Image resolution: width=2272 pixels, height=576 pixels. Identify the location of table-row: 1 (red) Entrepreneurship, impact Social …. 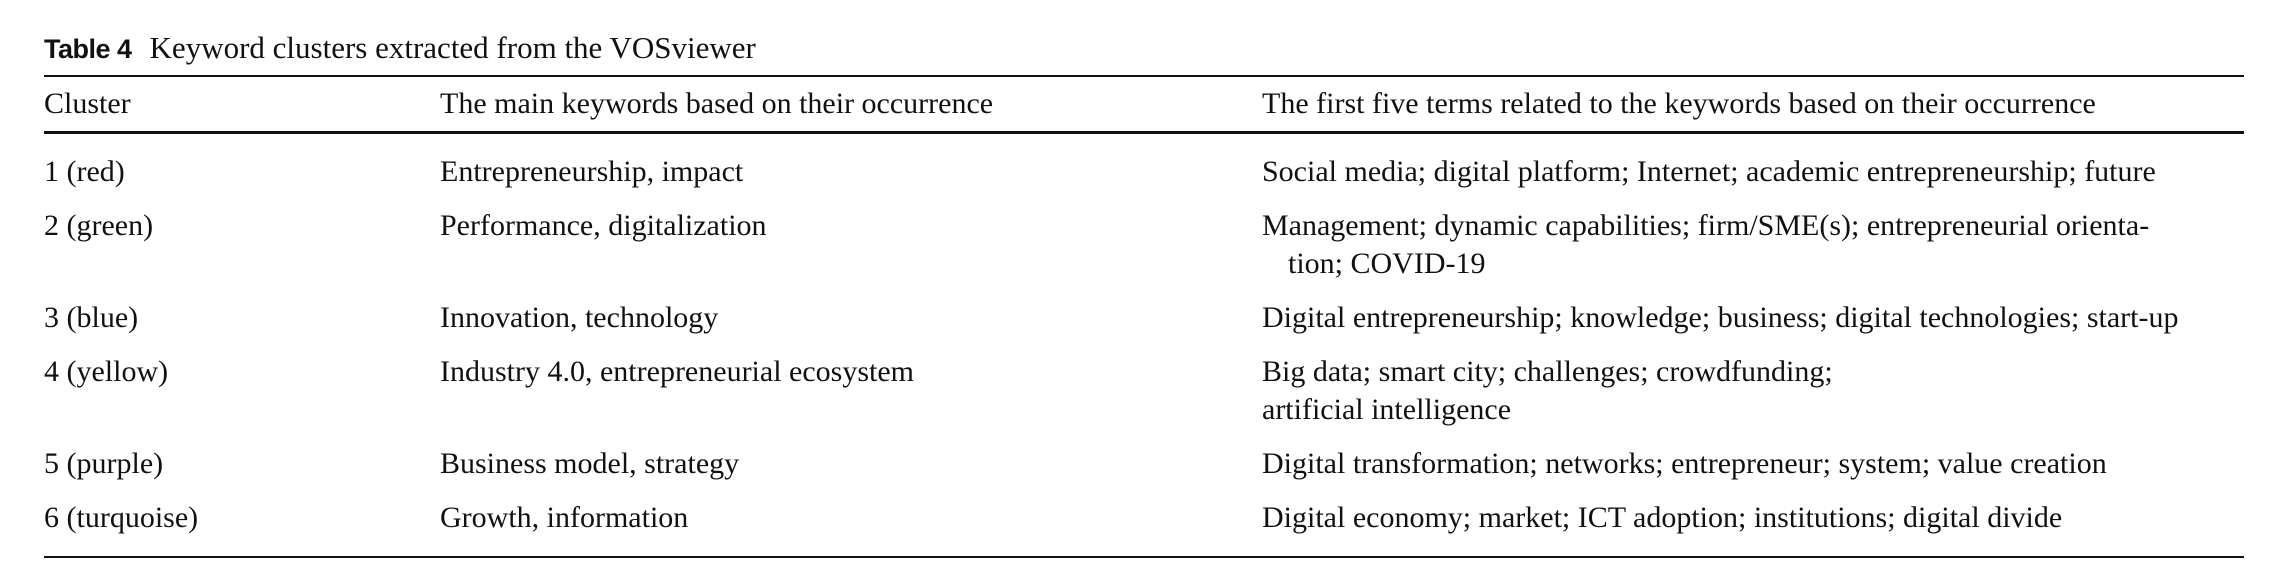
(1144, 175).